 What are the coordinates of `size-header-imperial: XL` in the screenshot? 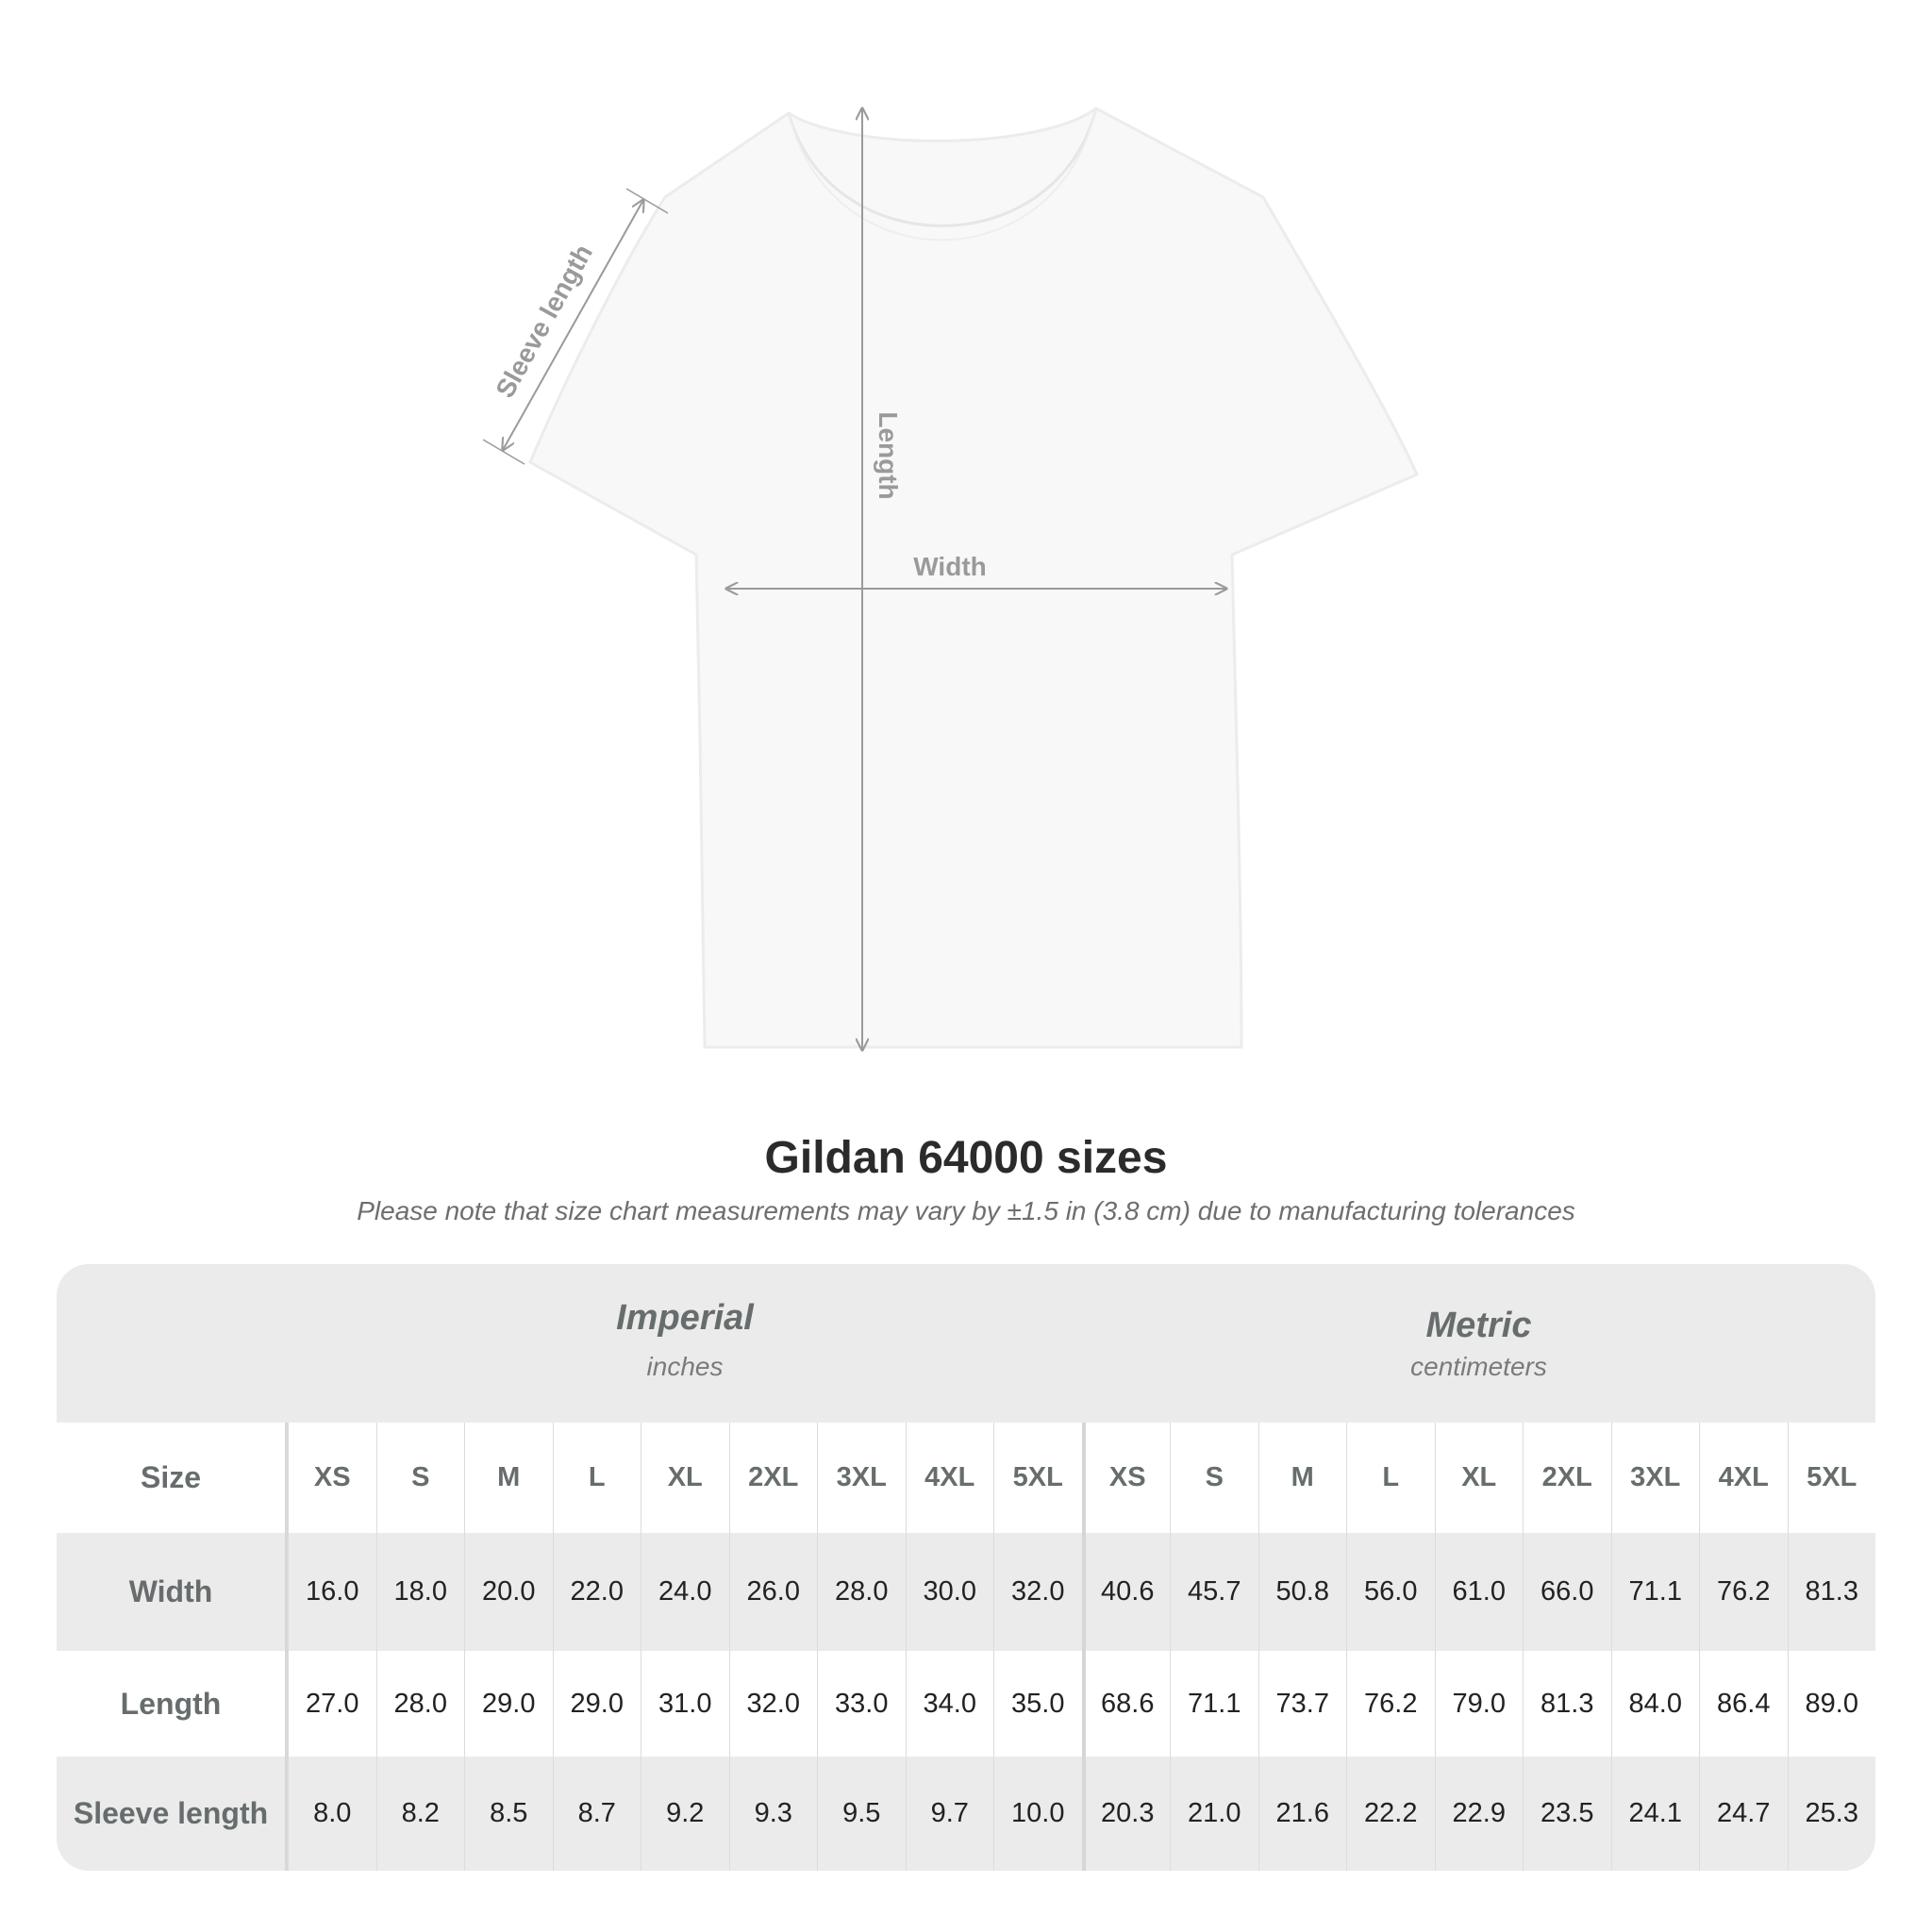 It's located at (685, 1478).